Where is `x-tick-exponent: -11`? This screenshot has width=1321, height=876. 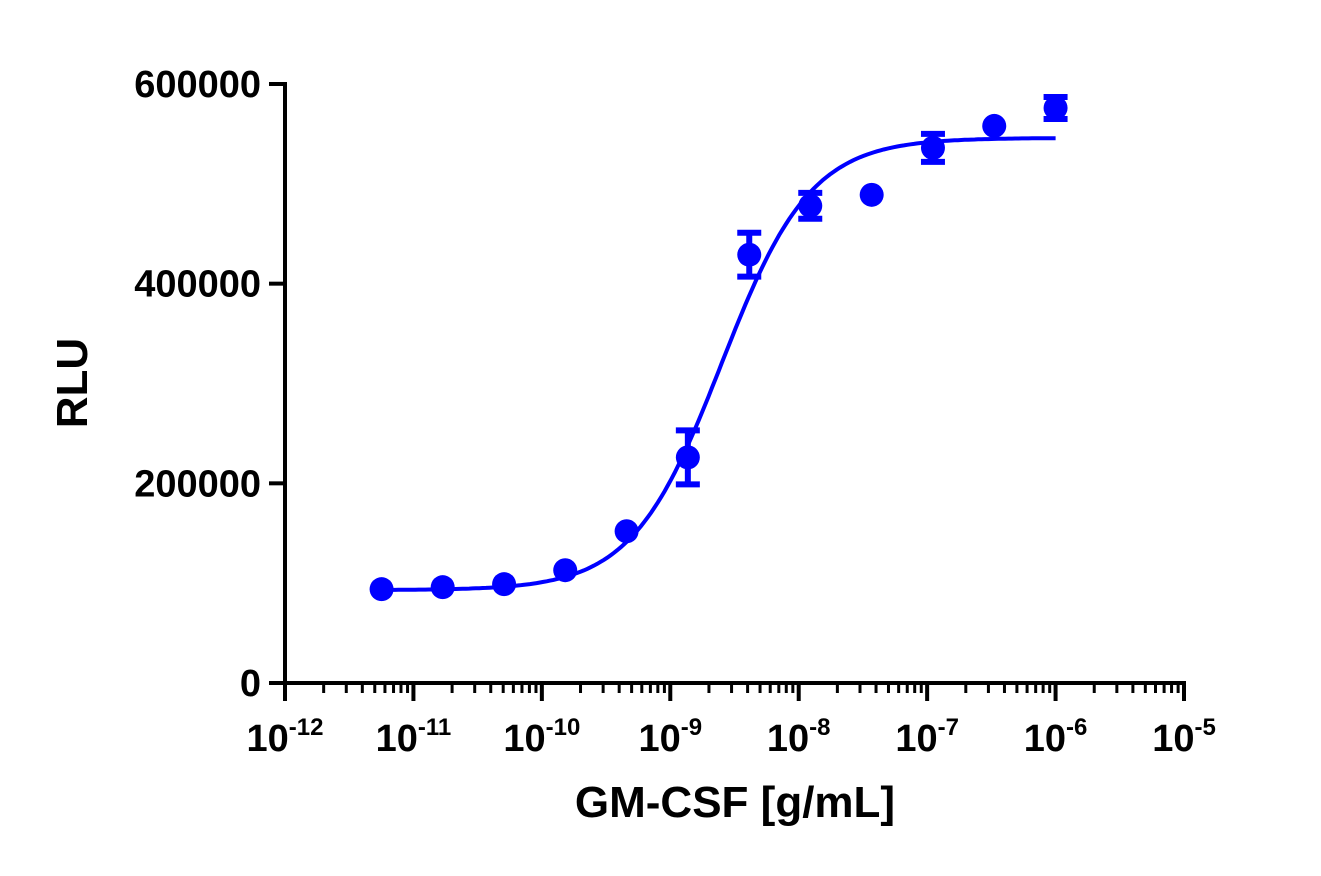
x-tick-exponent: -11 is located at coordinates (434, 727).